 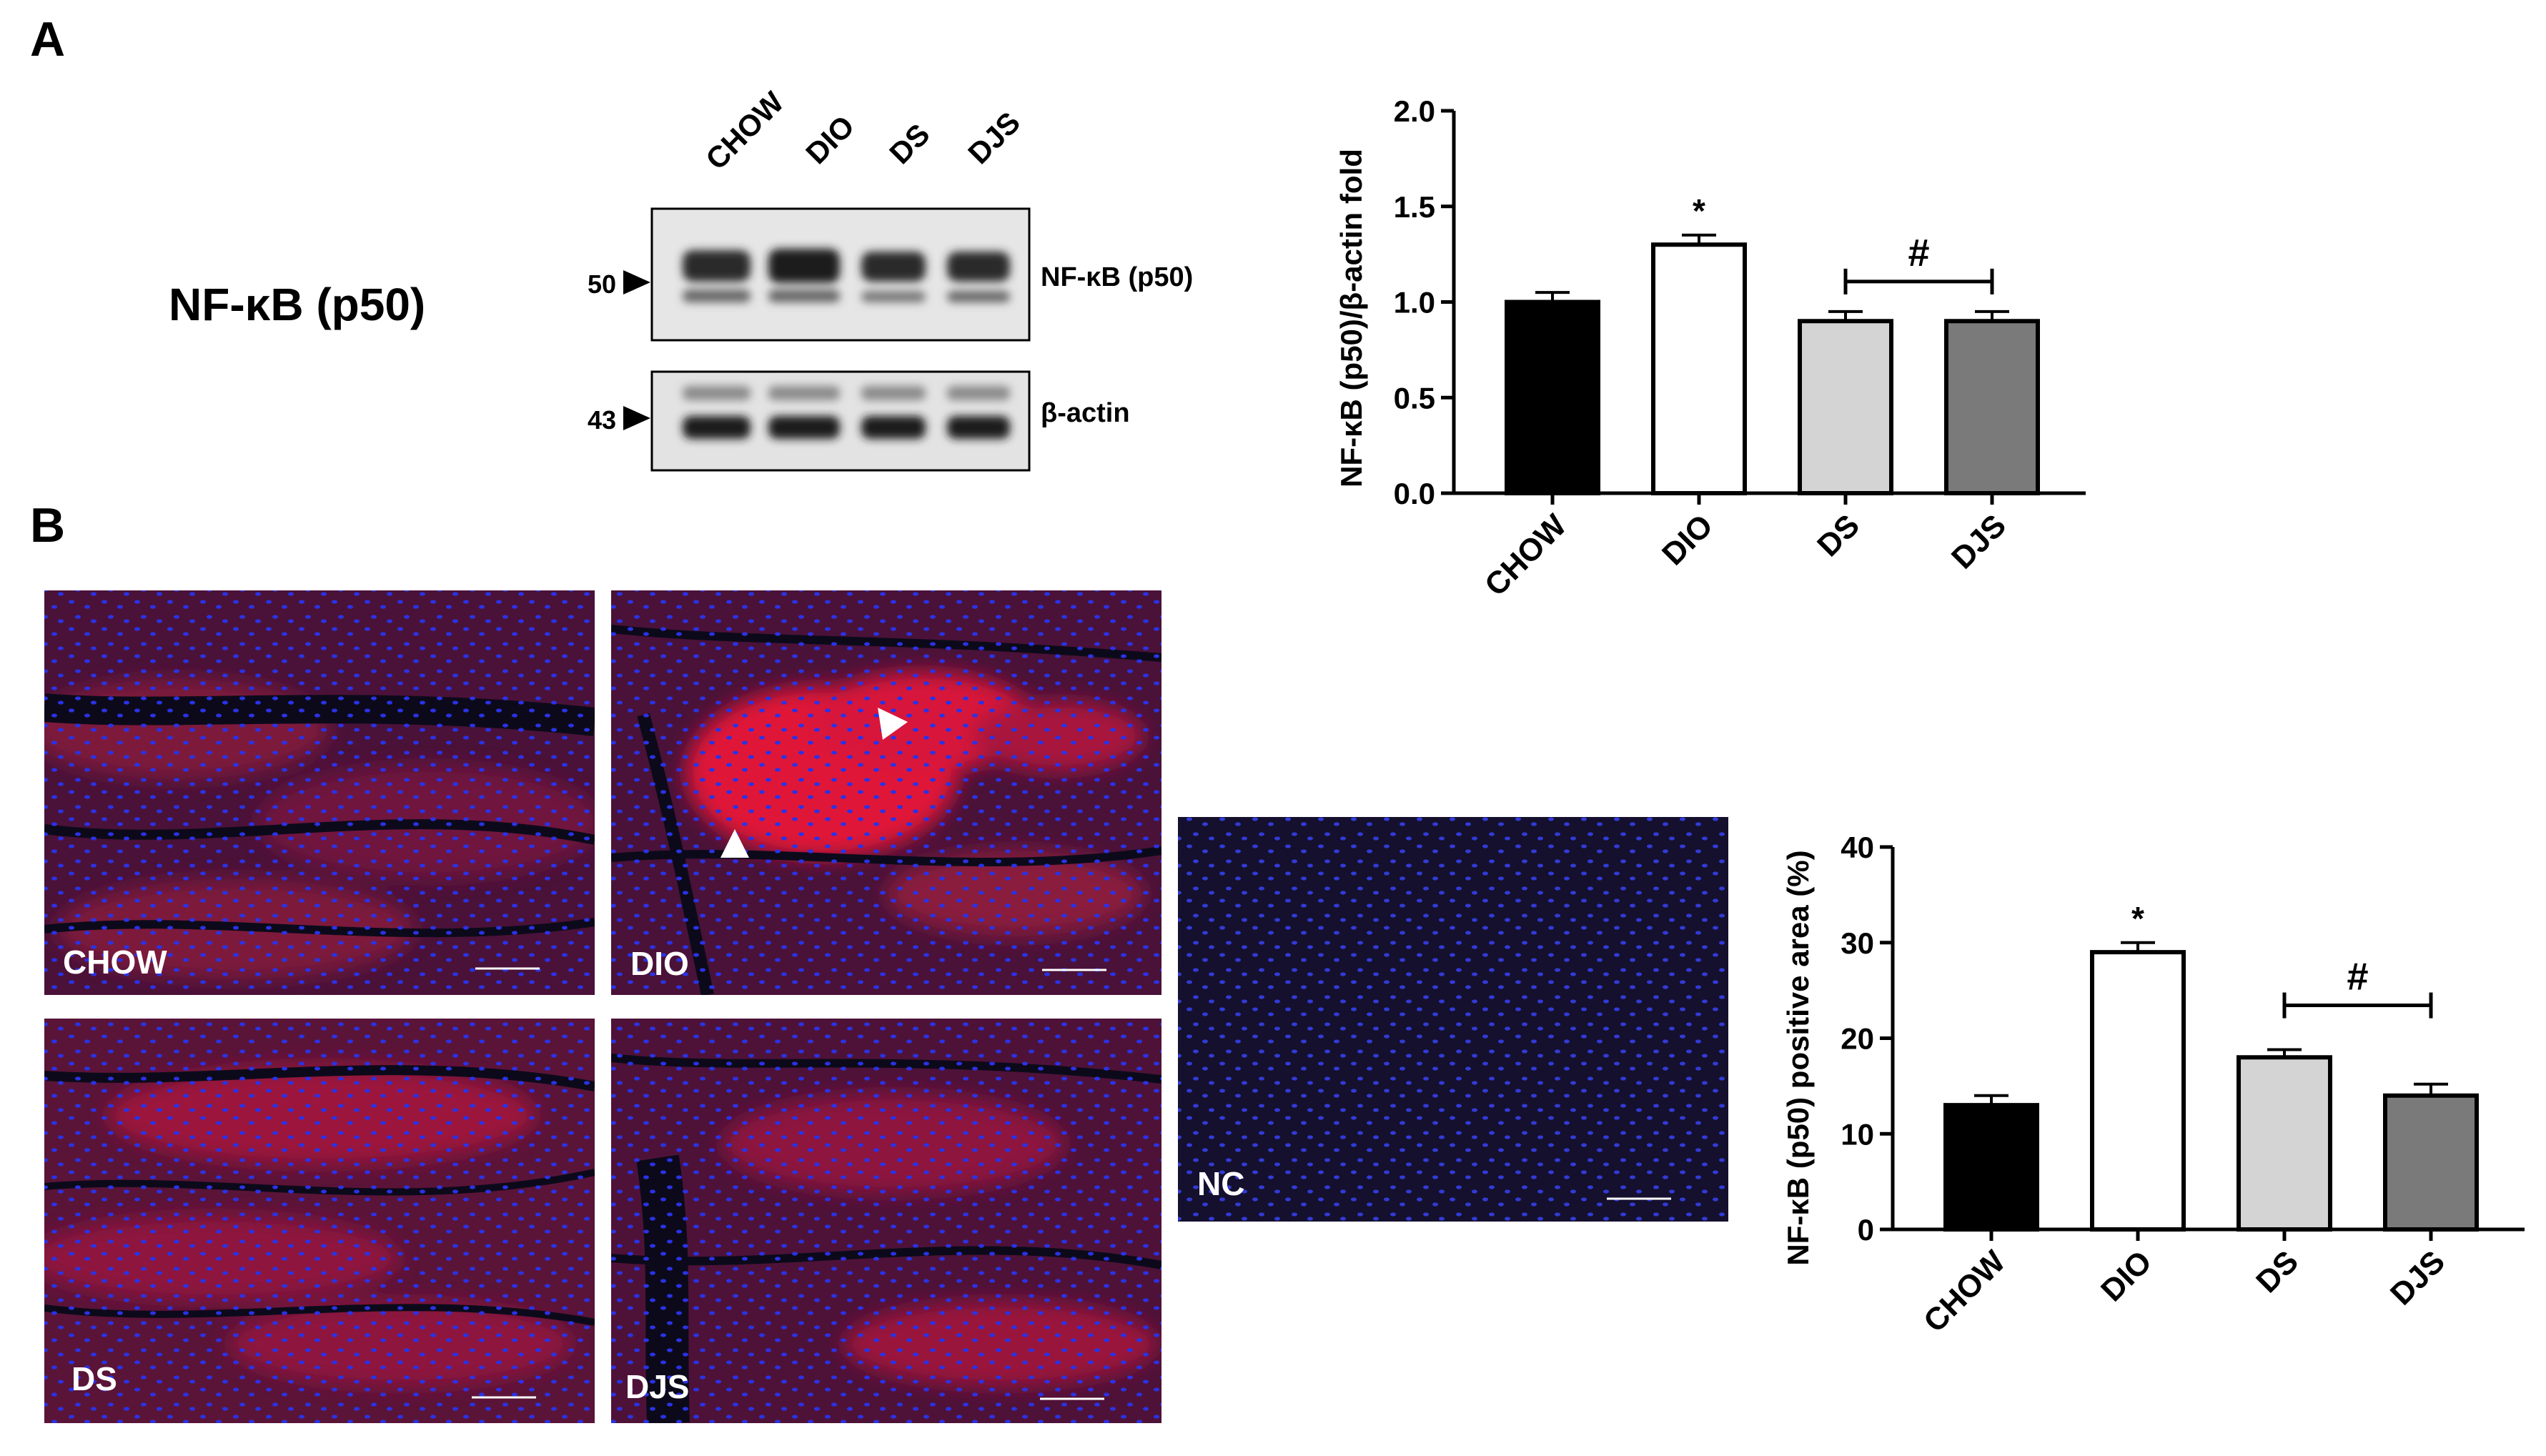 What do you see at coordinates (830, 139) in the screenshot?
I see `lane-label-dio: DIO` at bounding box center [830, 139].